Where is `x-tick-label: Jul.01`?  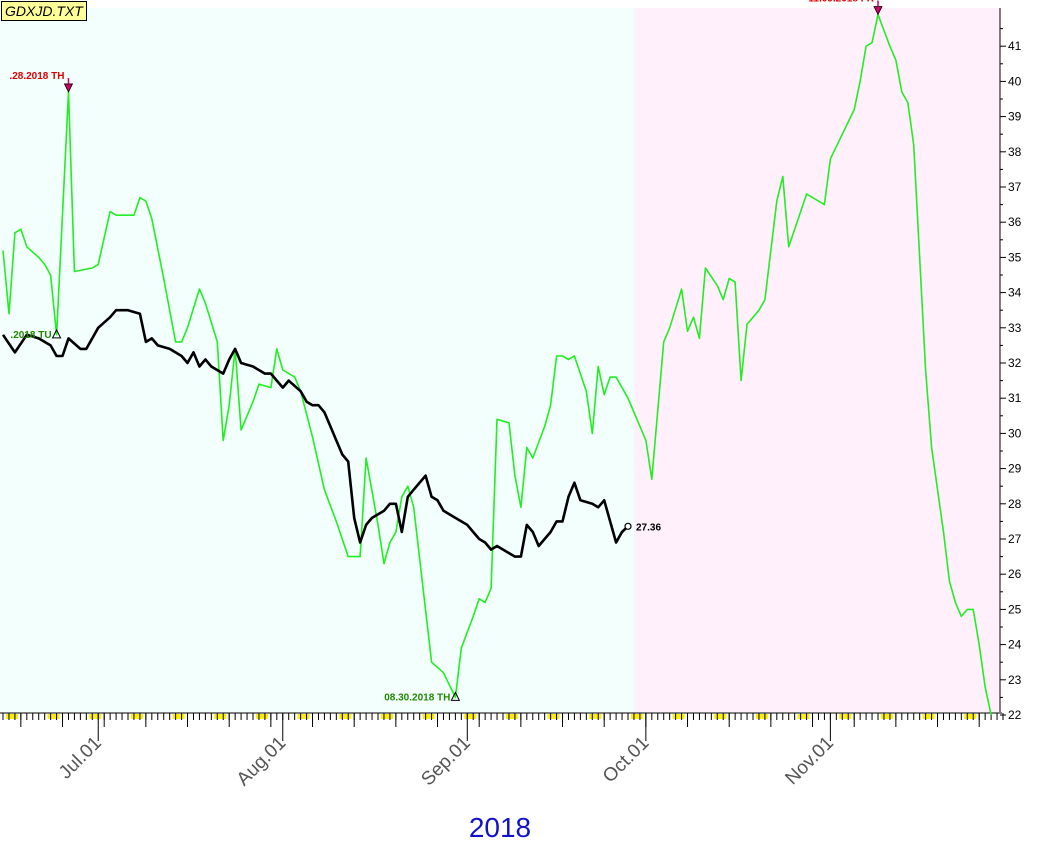
x-tick-label: Jul.01 is located at coordinates (80, 758).